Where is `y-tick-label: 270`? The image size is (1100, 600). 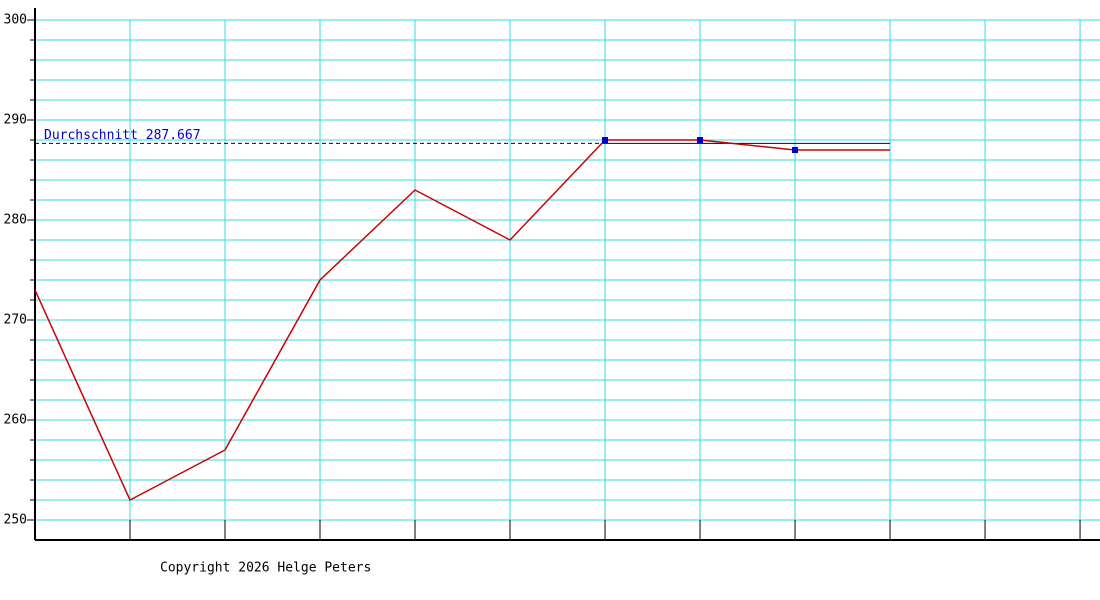 y-tick-label: 270 is located at coordinates (15, 320).